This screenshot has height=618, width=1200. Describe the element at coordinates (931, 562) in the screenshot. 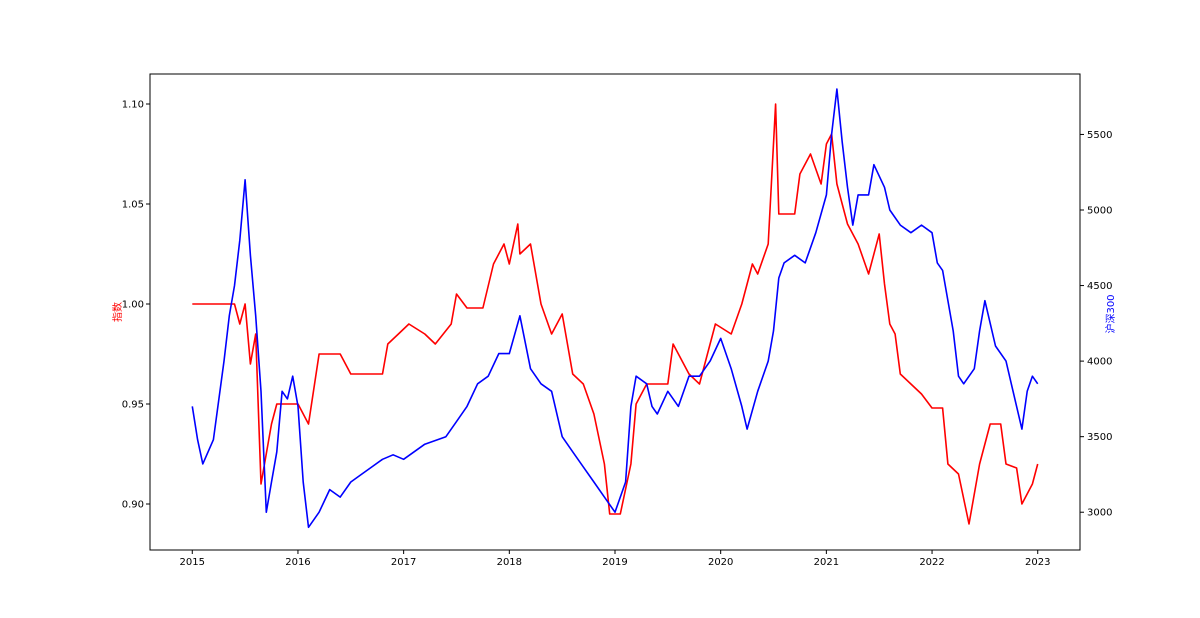

I see `x-tick-label: 2022` at that location.